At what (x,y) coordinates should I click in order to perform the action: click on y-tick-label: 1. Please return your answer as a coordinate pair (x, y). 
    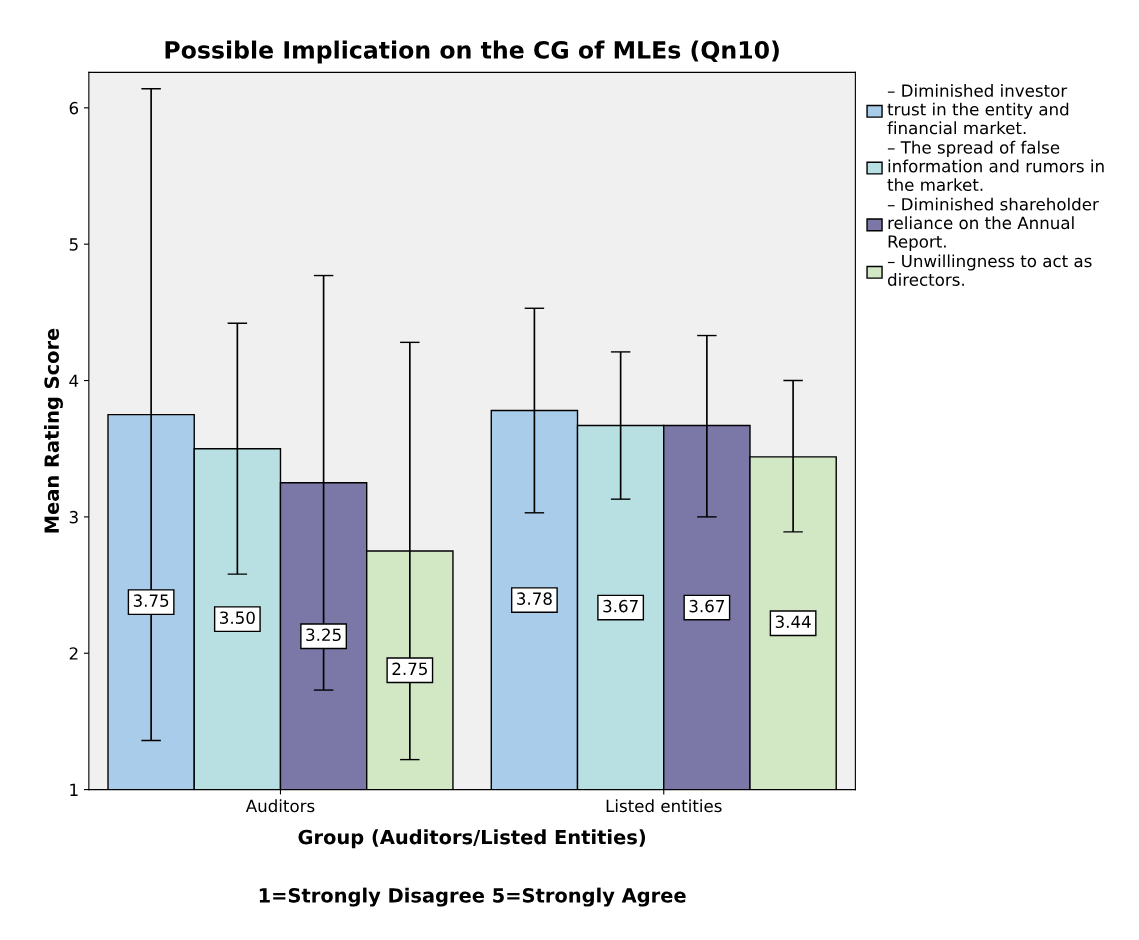
    Looking at the image, I should click on (74, 789).